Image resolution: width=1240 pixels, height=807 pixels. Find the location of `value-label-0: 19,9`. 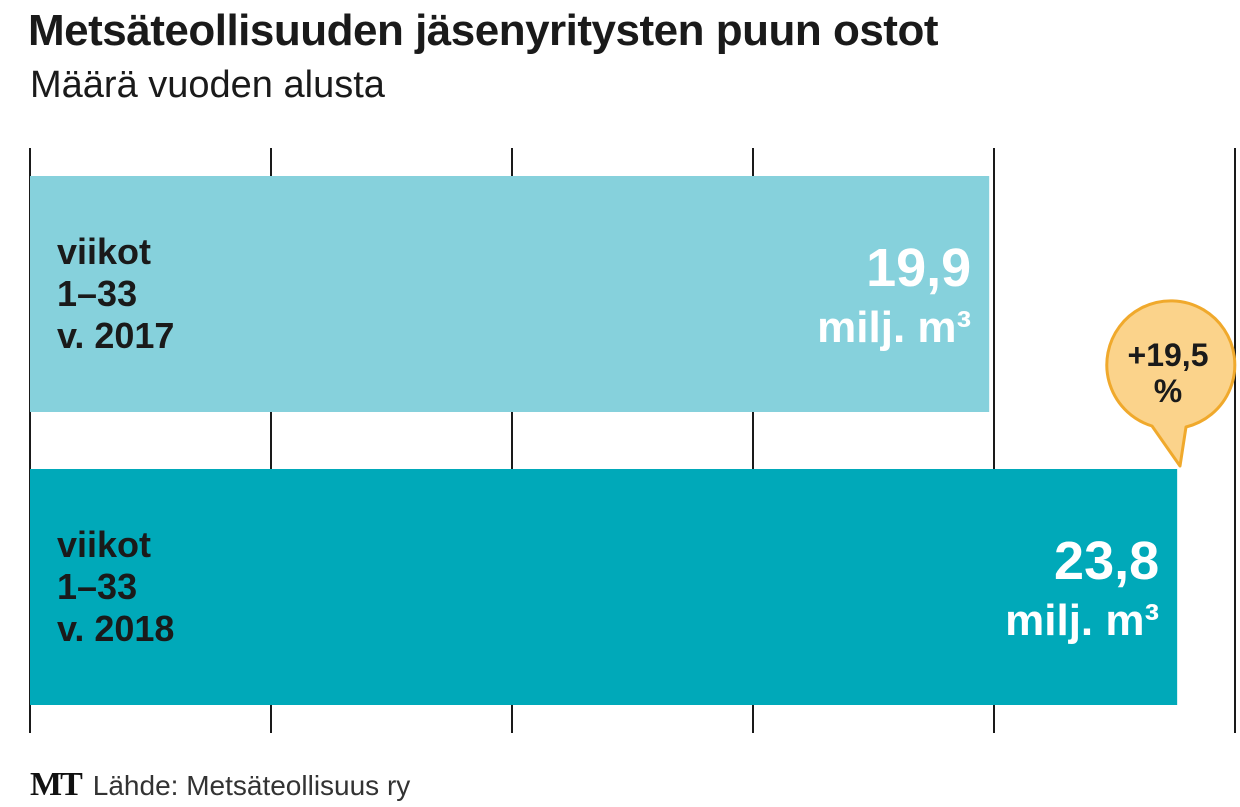

value-label-0: 19,9 is located at coordinates (918, 268).